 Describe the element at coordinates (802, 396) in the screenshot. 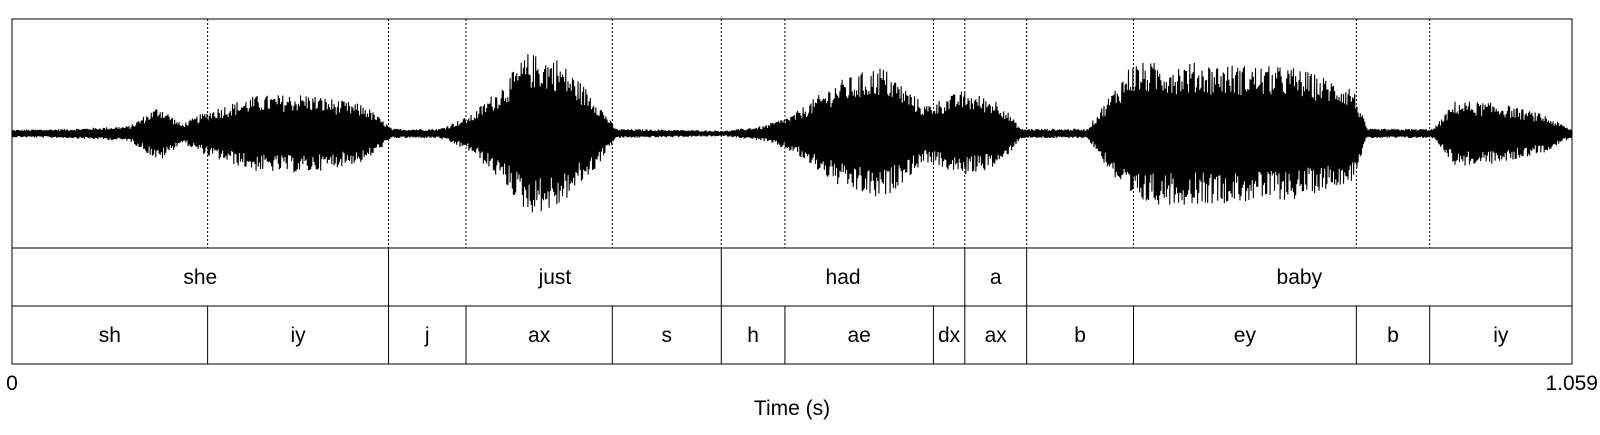

I see `time-axis: 0 1.059 Time (s)` at that location.